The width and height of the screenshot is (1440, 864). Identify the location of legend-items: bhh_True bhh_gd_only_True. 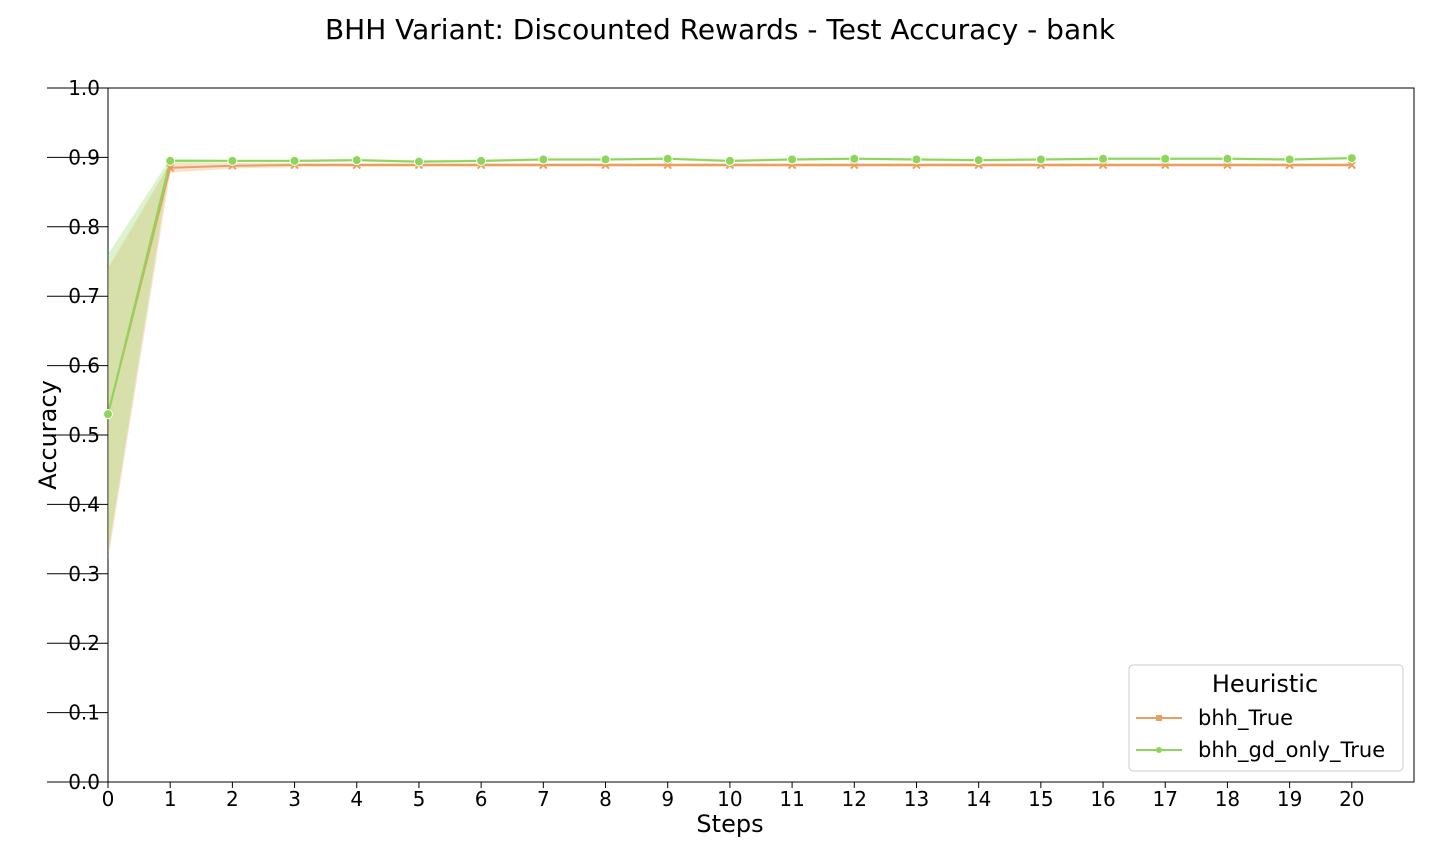
(1260, 734).